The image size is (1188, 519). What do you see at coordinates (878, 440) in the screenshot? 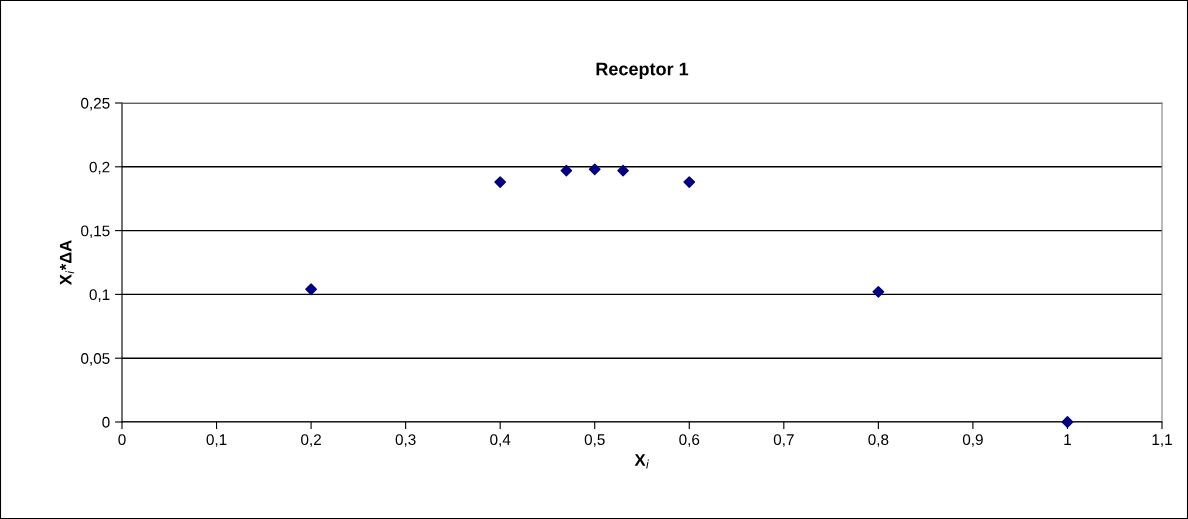
I see `x-tick-label: 0,8` at bounding box center [878, 440].